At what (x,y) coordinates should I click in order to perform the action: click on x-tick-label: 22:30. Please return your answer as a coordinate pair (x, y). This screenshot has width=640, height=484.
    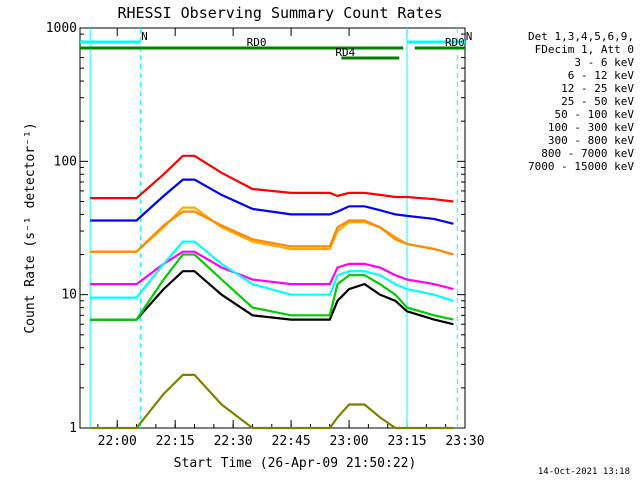
    Looking at the image, I should click on (233, 441).